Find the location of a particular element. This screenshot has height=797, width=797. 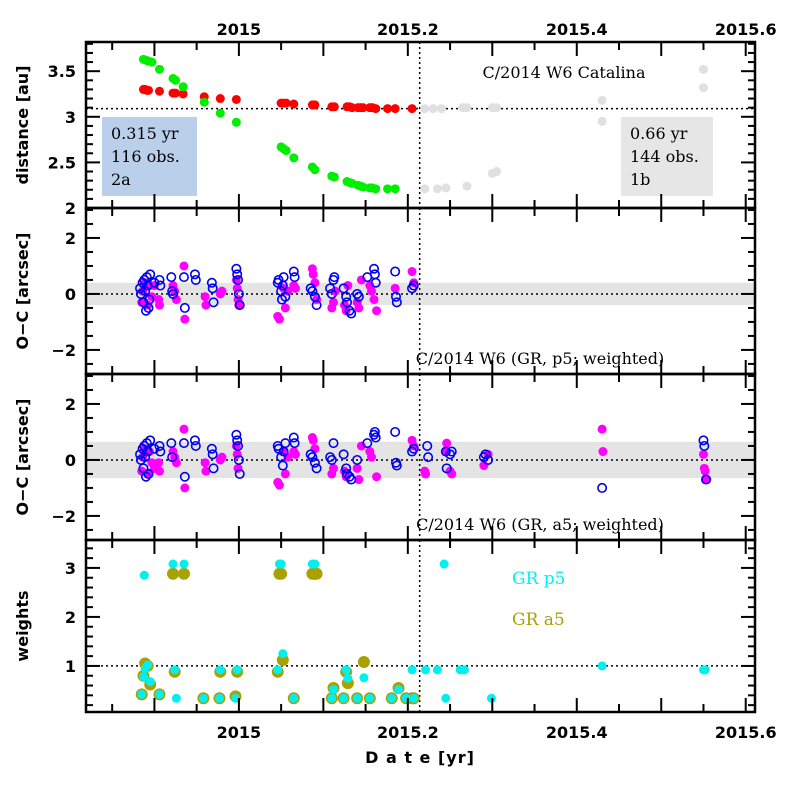

series-gr-a5 is located at coordinates (277, 636).